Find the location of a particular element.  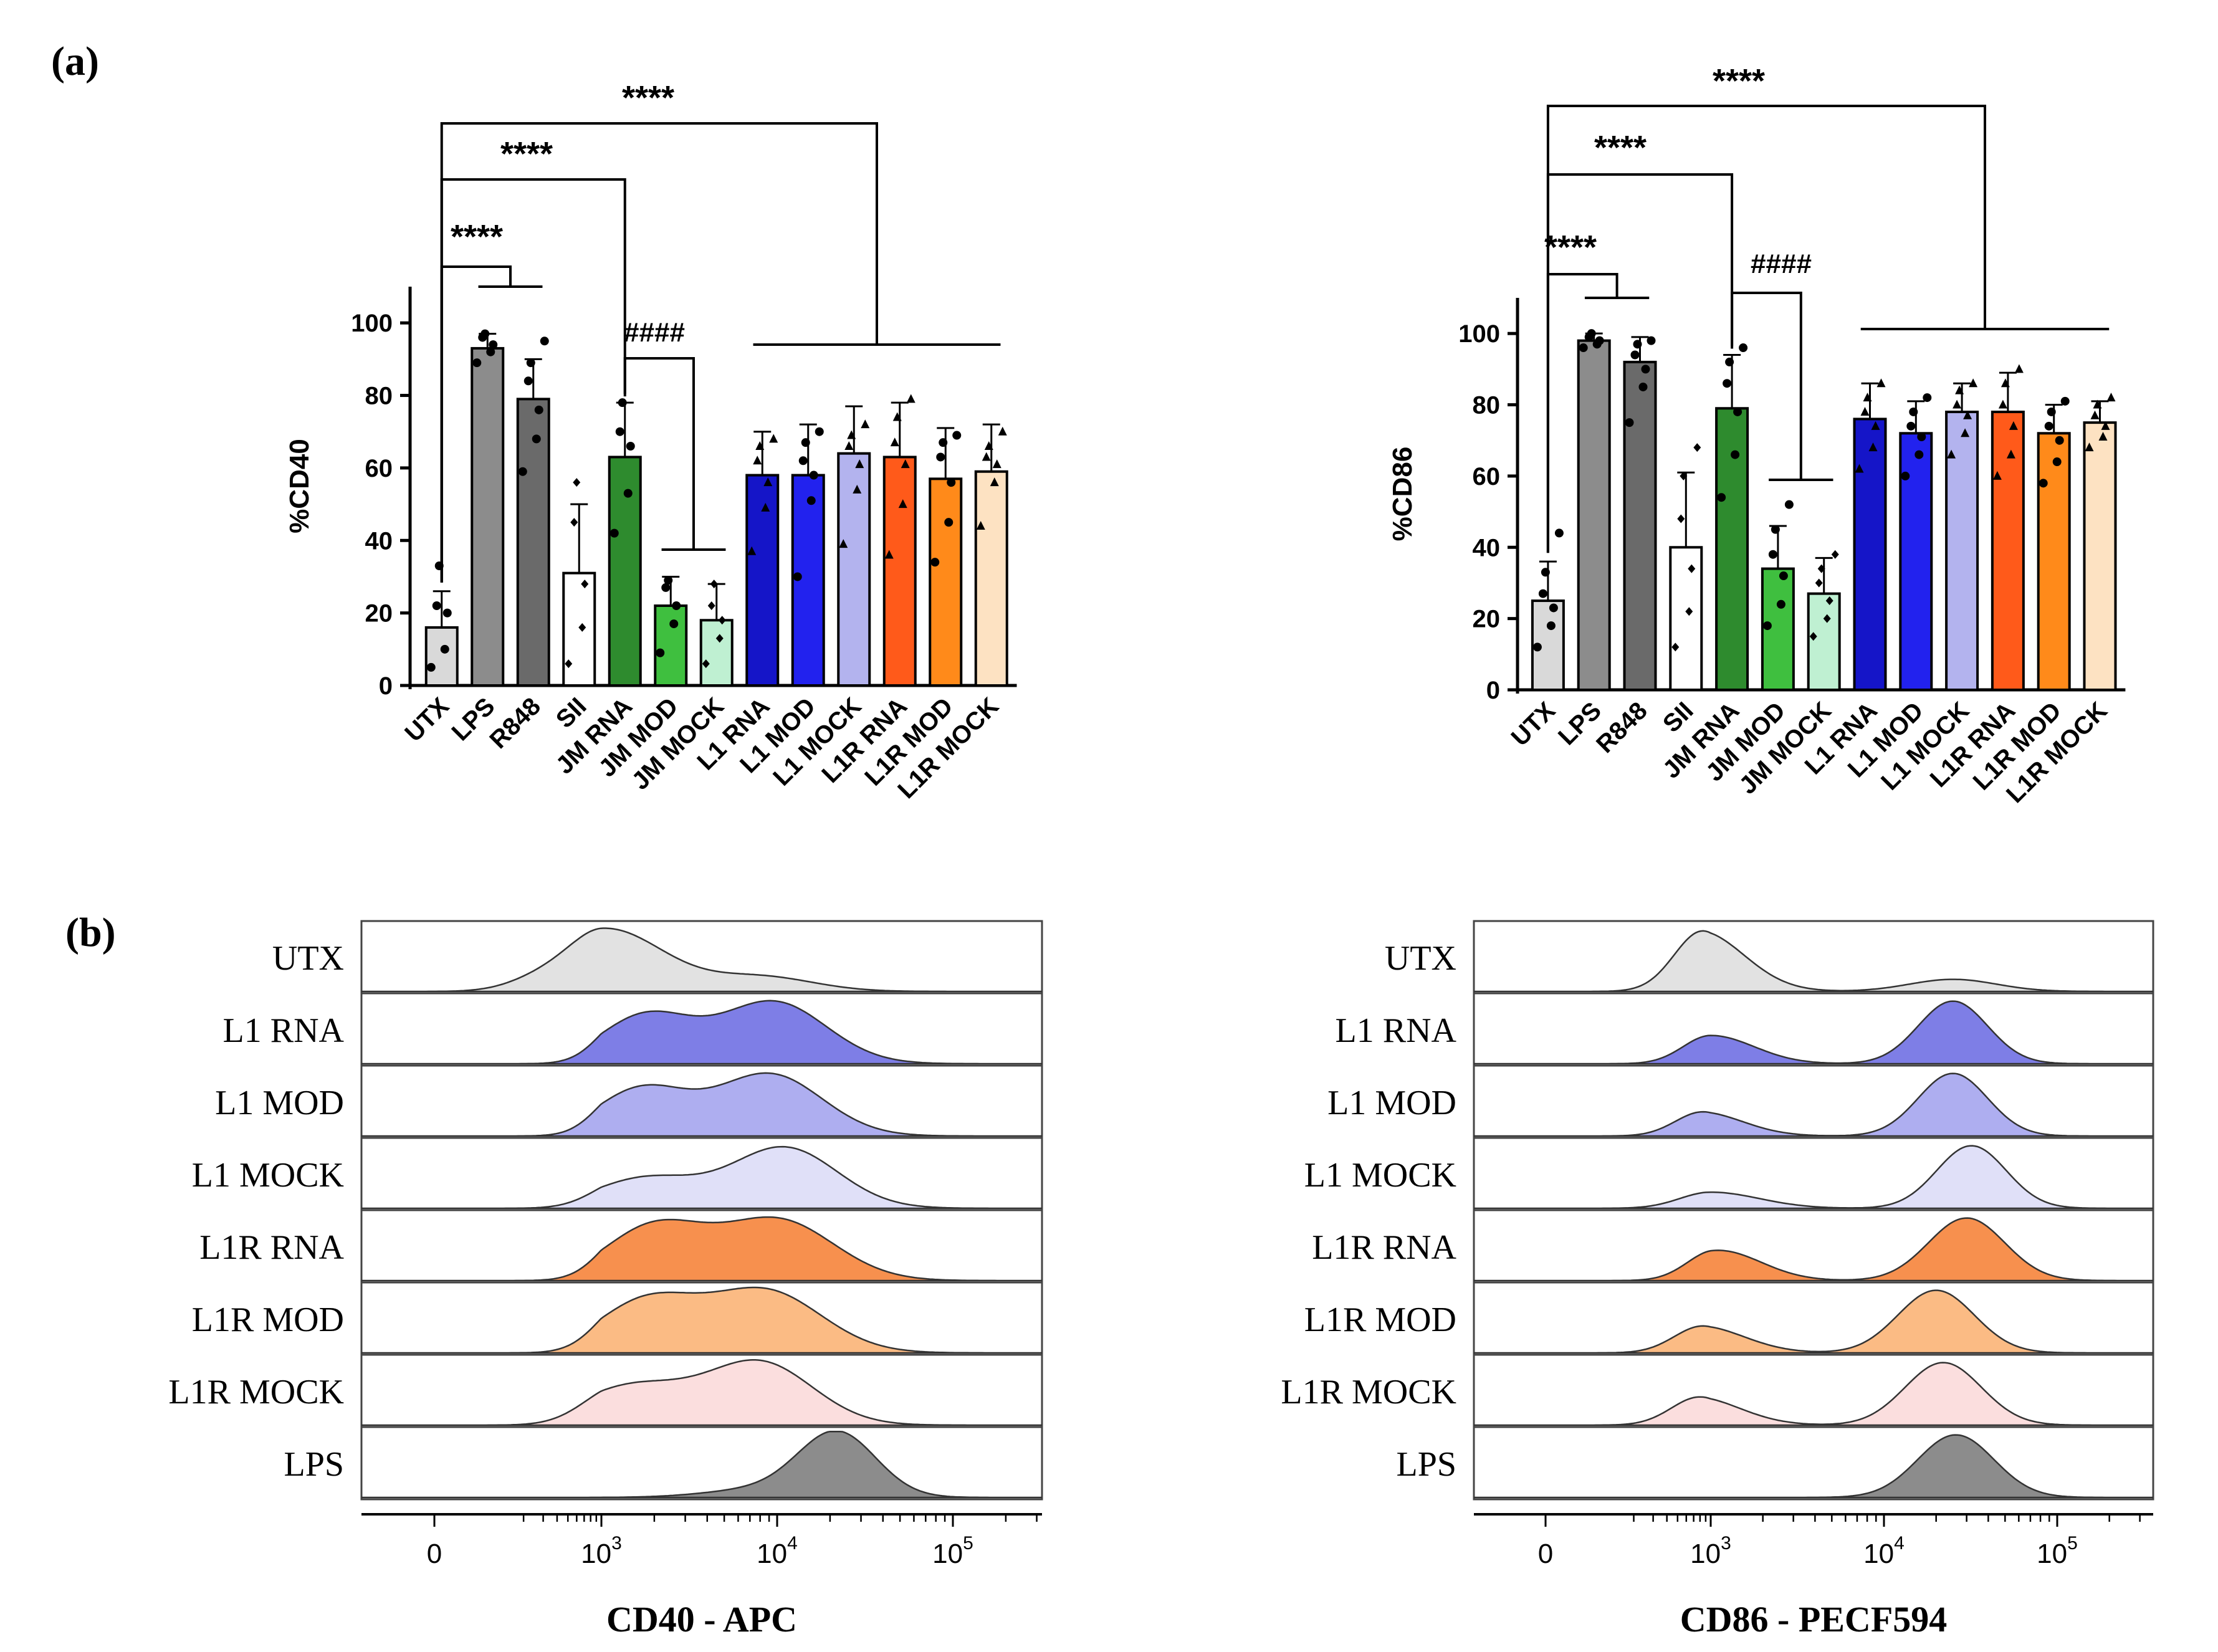

track-label: UTX is located at coordinates (308, 958).